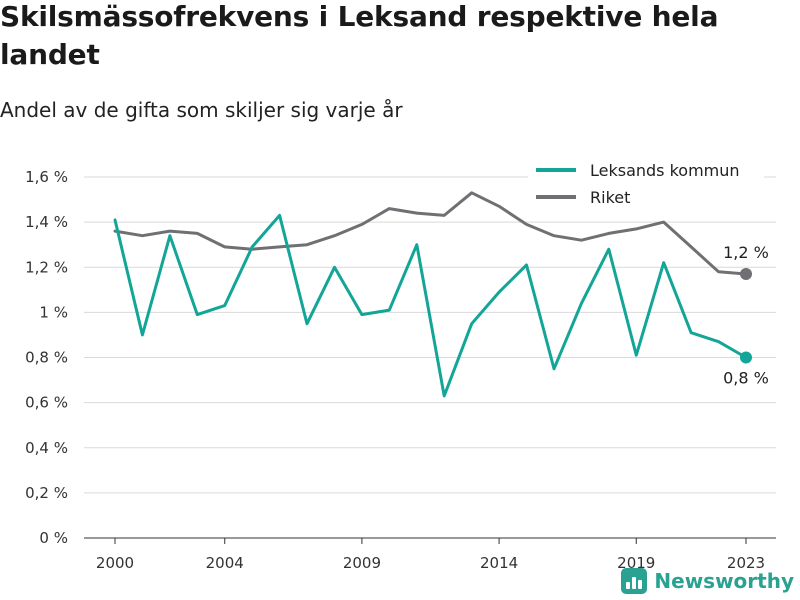  What do you see at coordinates (46, 403) in the screenshot?
I see `y-tick-label: 0,6 %` at bounding box center [46, 403].